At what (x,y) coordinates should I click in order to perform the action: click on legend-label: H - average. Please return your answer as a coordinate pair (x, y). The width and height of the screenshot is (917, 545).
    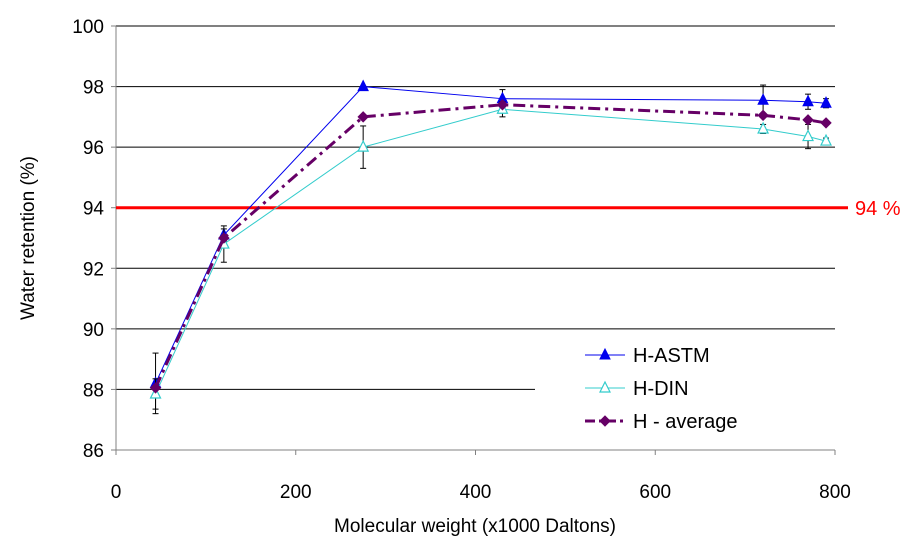
    Looking at the image, I should click on (685, 422).